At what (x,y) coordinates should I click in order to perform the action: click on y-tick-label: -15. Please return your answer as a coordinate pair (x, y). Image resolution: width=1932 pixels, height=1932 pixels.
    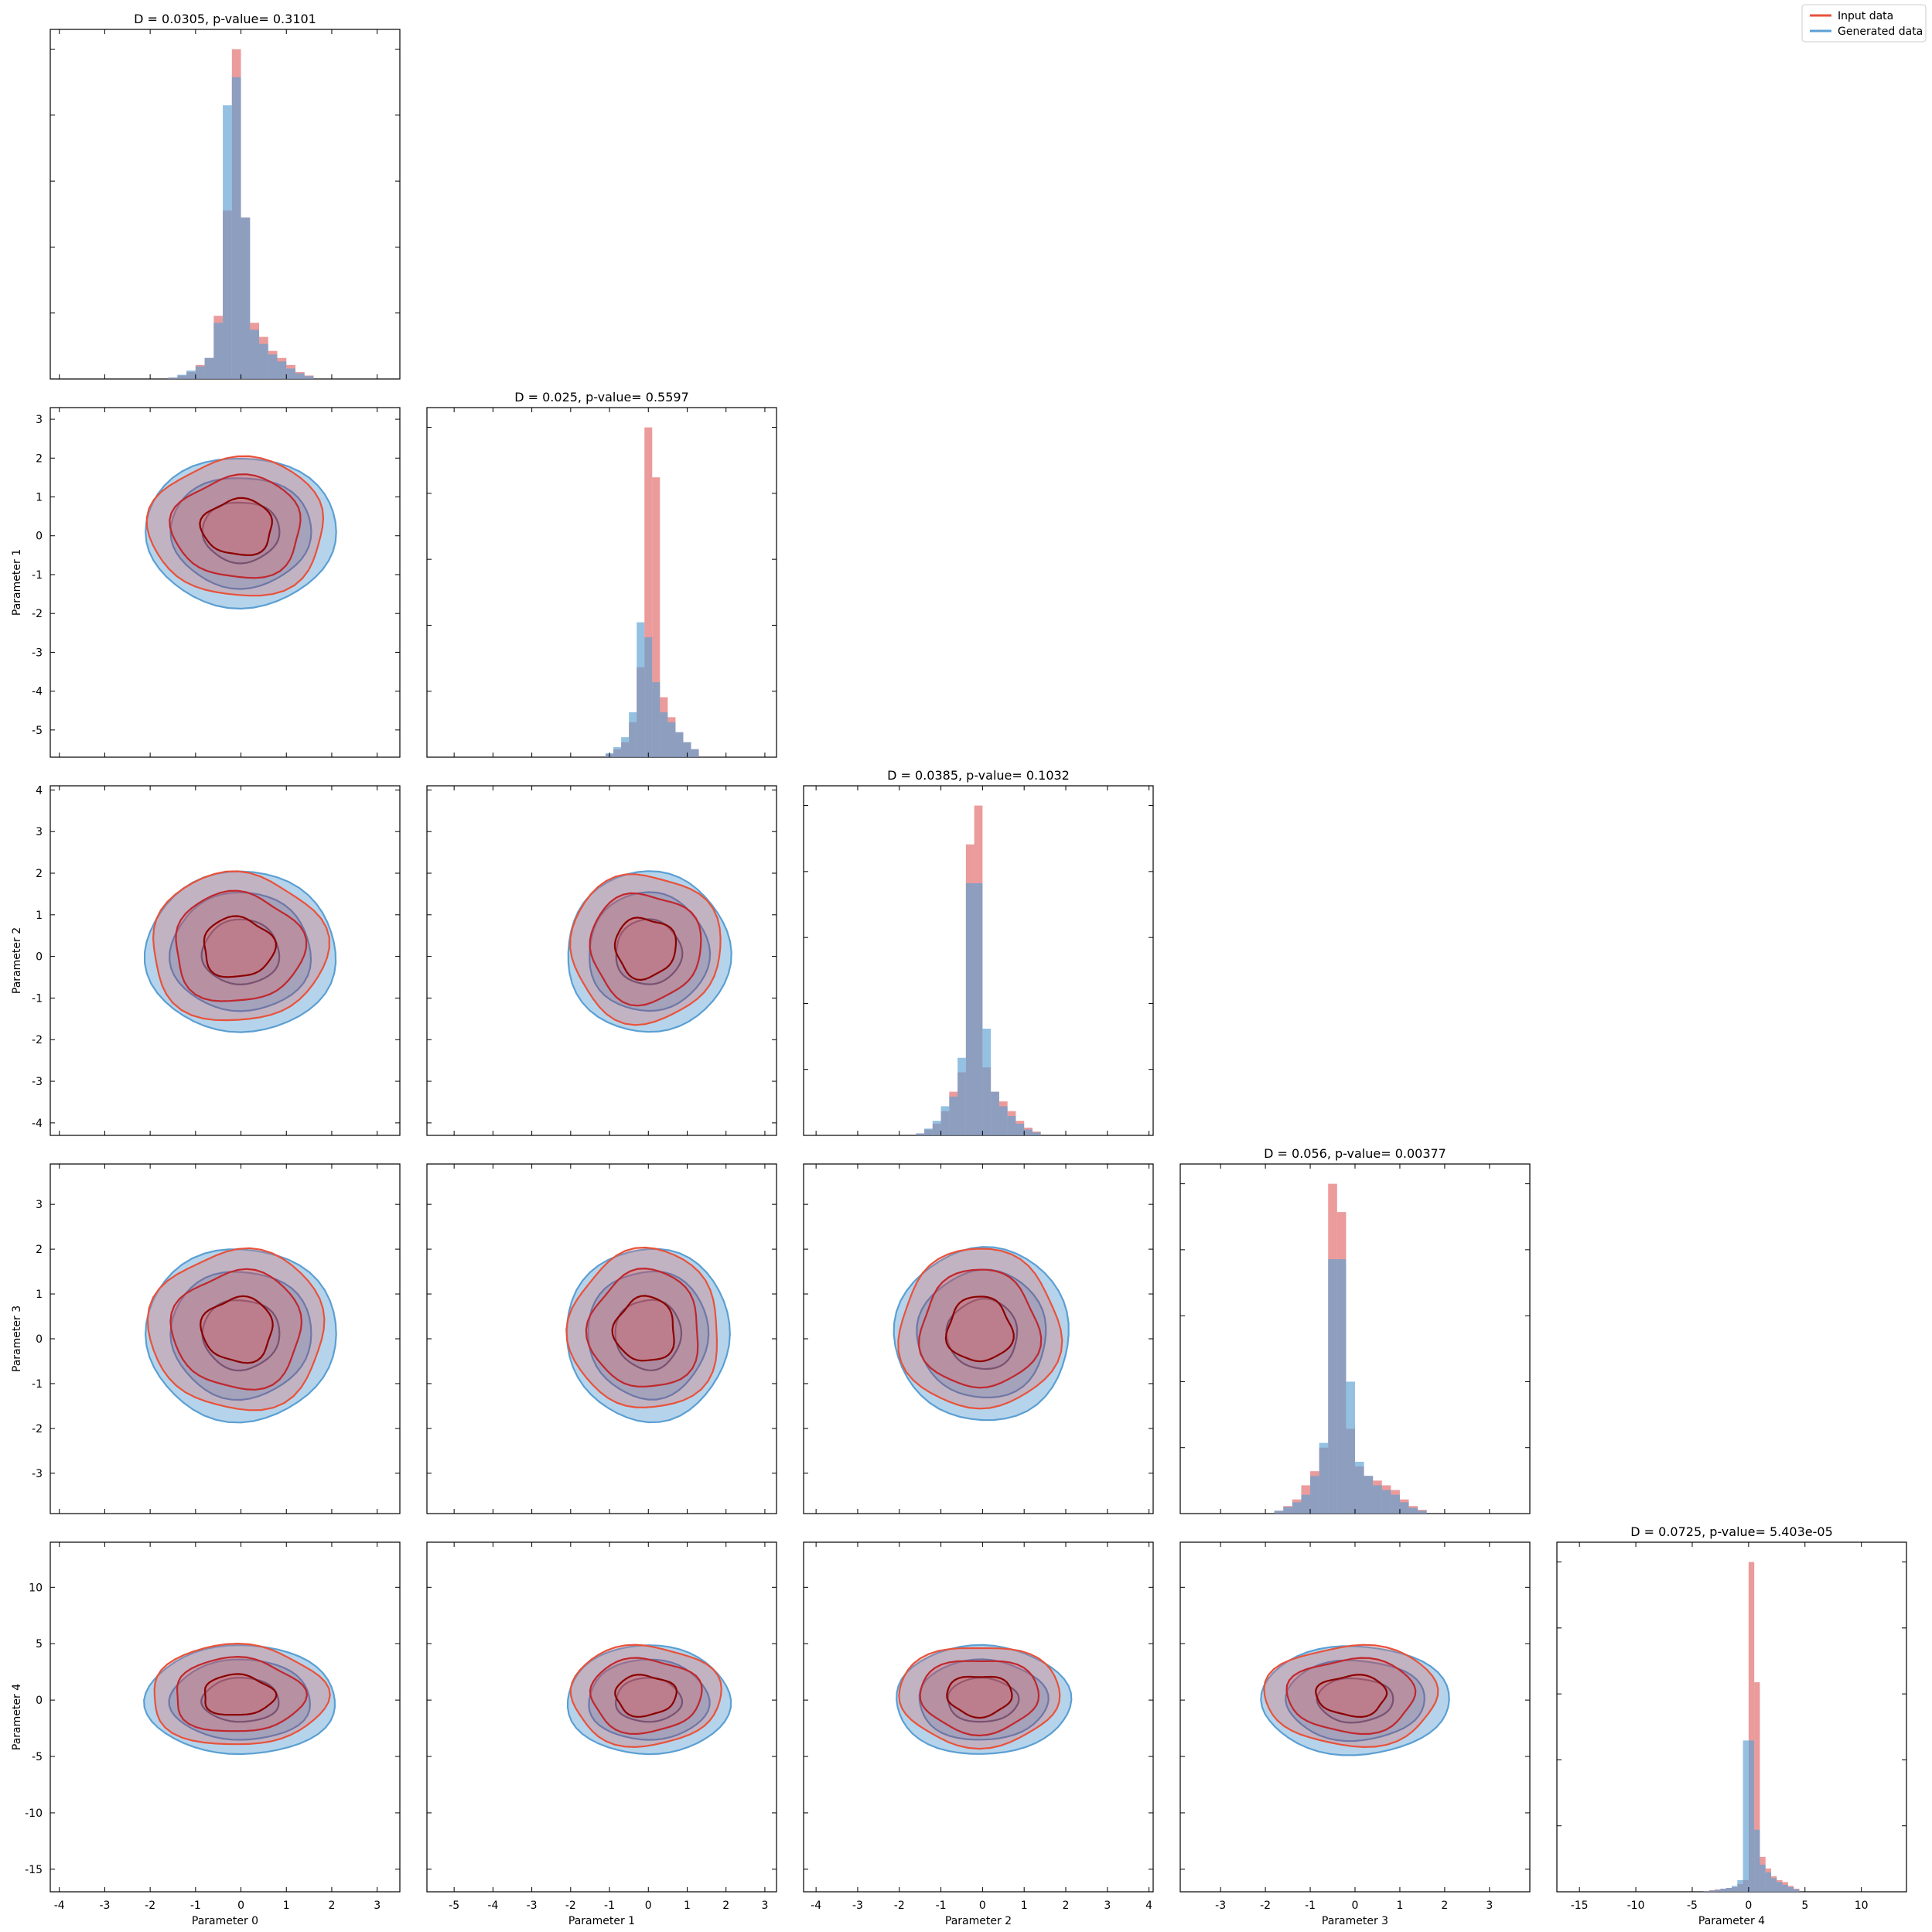
    Looking at the image, I should click on (34, 1870).